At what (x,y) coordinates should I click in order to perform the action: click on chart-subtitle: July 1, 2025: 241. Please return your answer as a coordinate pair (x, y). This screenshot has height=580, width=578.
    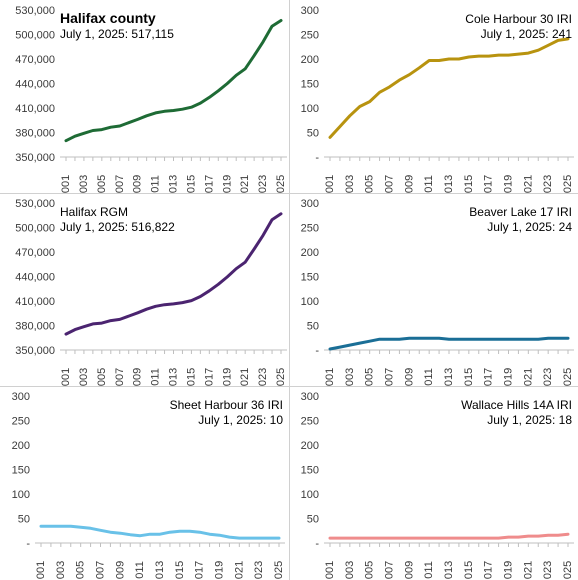
    Looking at the image, I should click on (527, 34).